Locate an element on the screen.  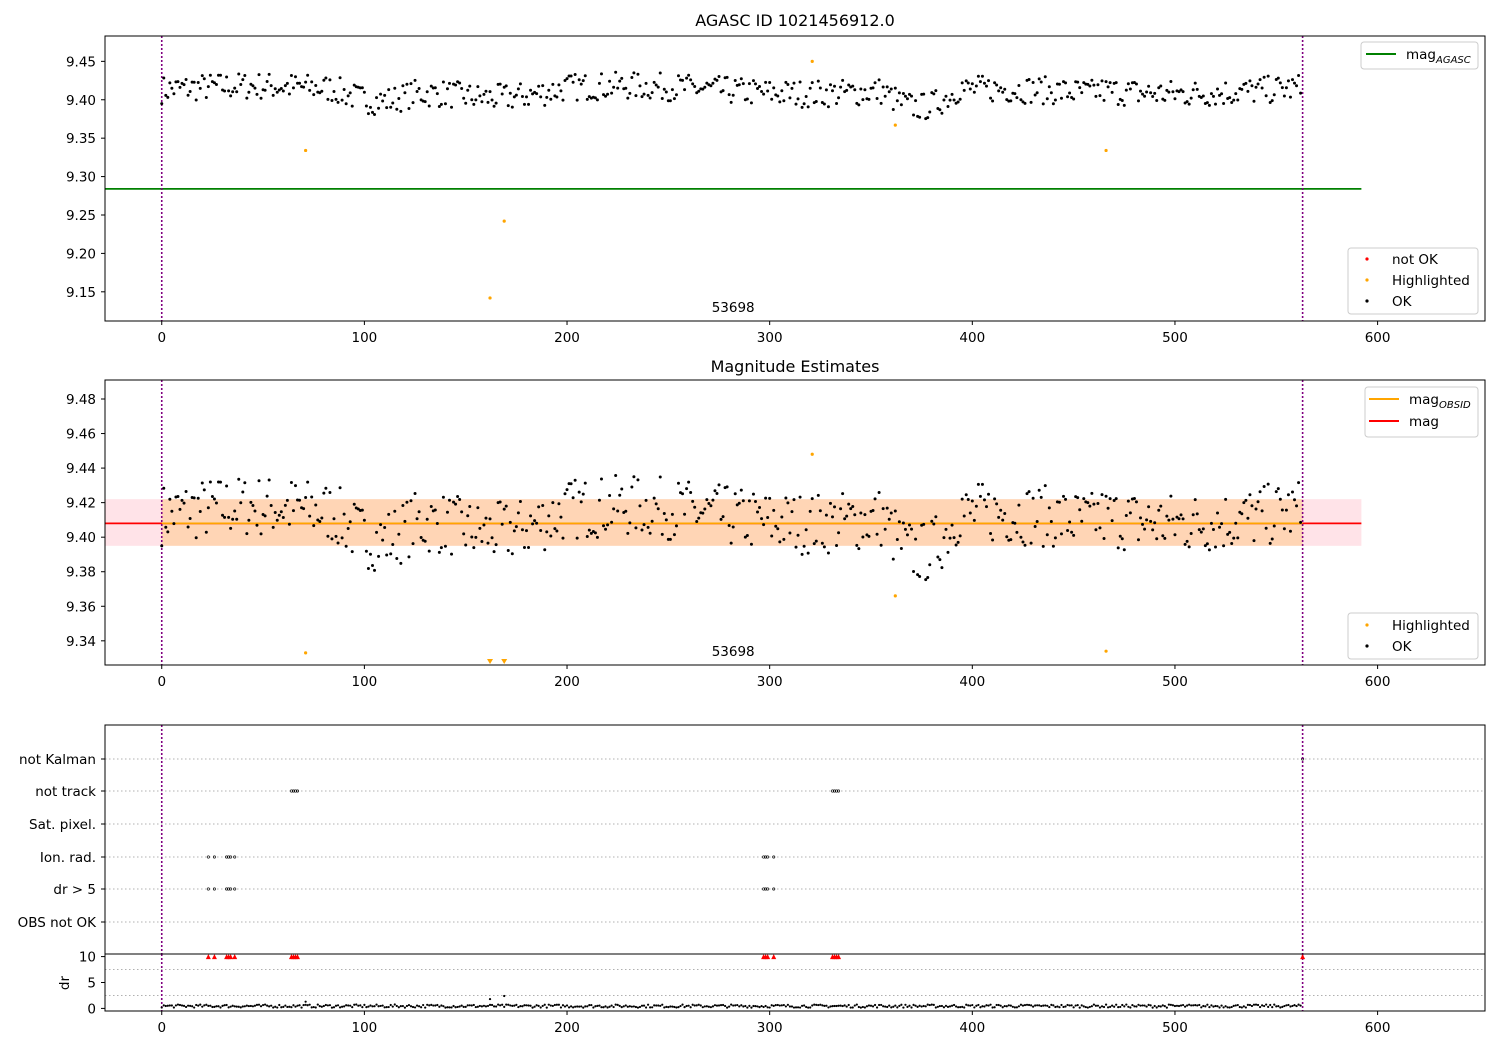
plot-frame is located at coordinates (795, 982).